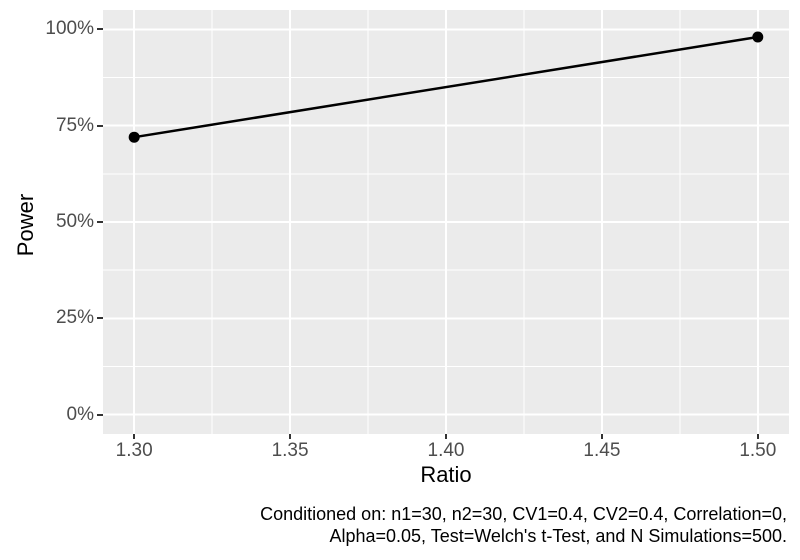 This screenshot has width=800, height=560. I want to click on y-tick-label: 75%, so click(74, 125).